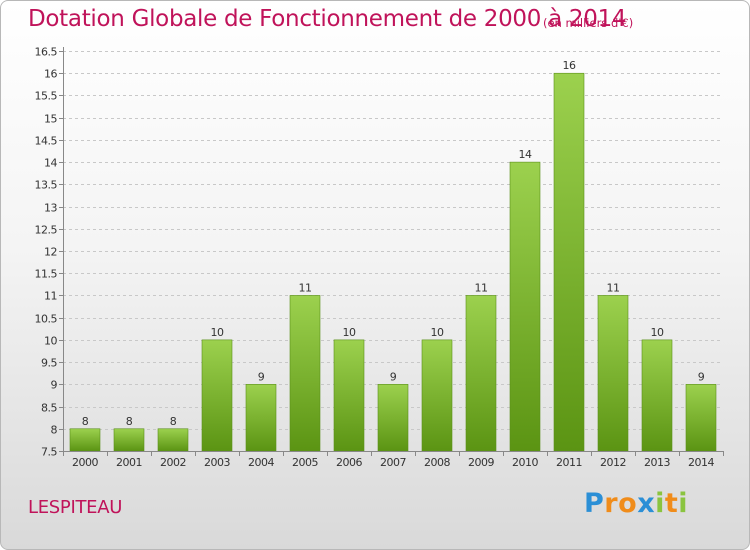 The width and height of the screenshot is (750, 550). I want to click on x-tick-label: 2013, so click(657, 462).